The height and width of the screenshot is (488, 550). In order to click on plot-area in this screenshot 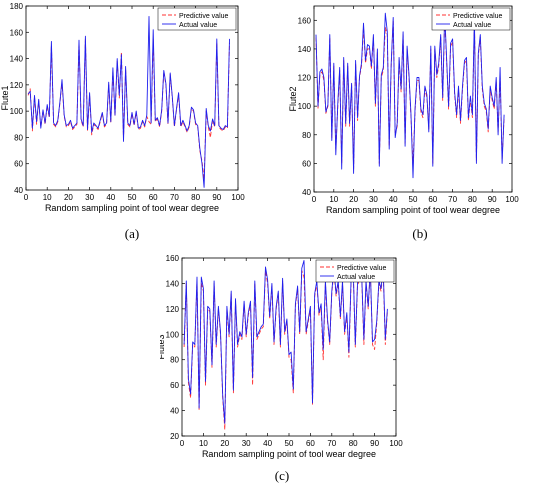, I will do `click(132, 98)`.